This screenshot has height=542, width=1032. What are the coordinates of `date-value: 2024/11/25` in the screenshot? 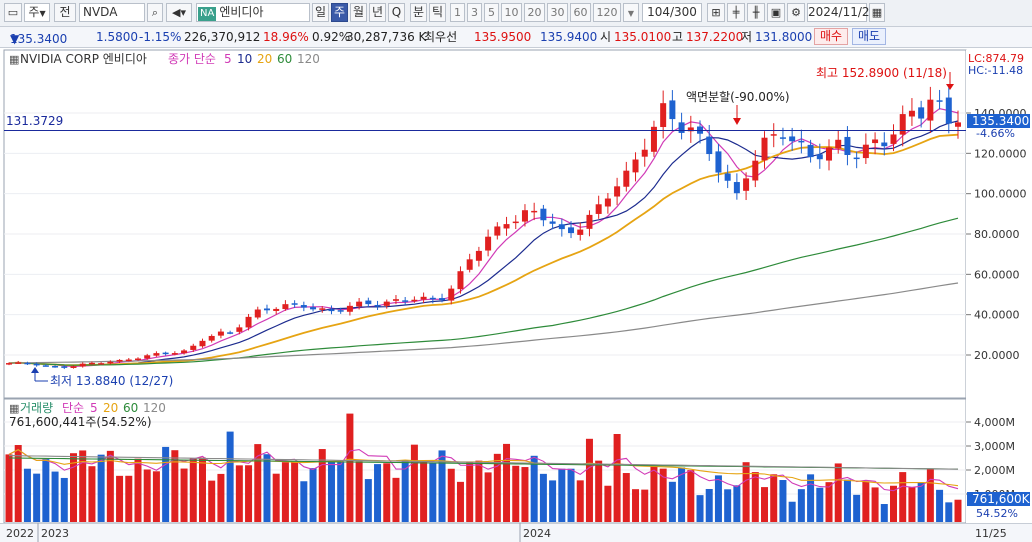 It's located at (843, 12).